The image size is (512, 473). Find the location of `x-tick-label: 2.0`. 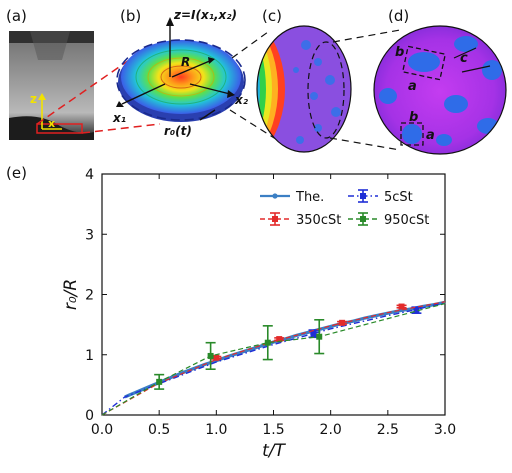

x-tick-label: 2.0 is located at coordinates (331, 430).